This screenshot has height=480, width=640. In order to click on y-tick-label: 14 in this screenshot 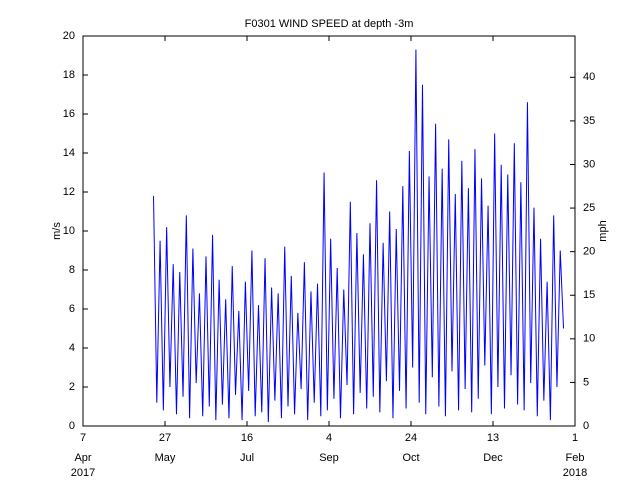, I will do `click(69, 153)`.